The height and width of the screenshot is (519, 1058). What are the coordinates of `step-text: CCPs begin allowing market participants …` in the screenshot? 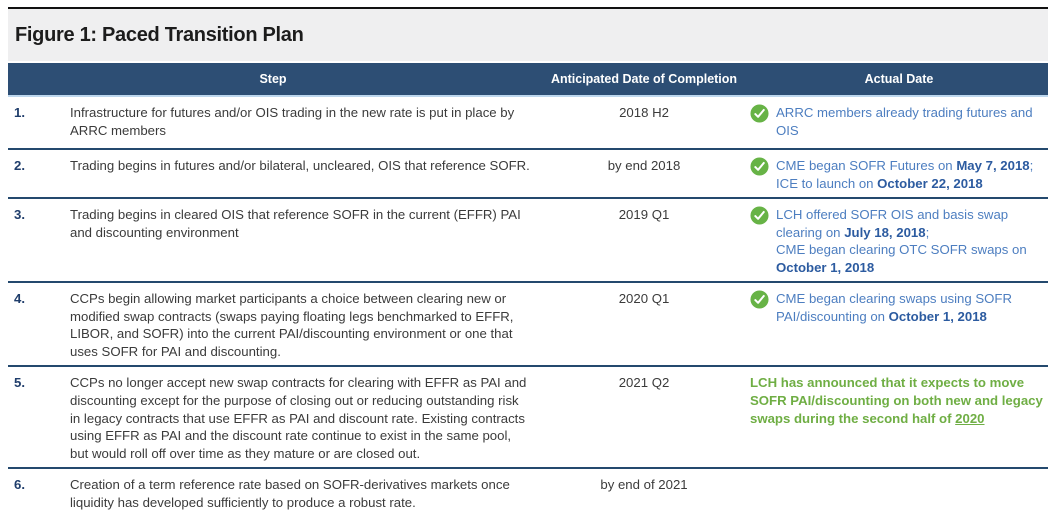 It's located at (292, 325).